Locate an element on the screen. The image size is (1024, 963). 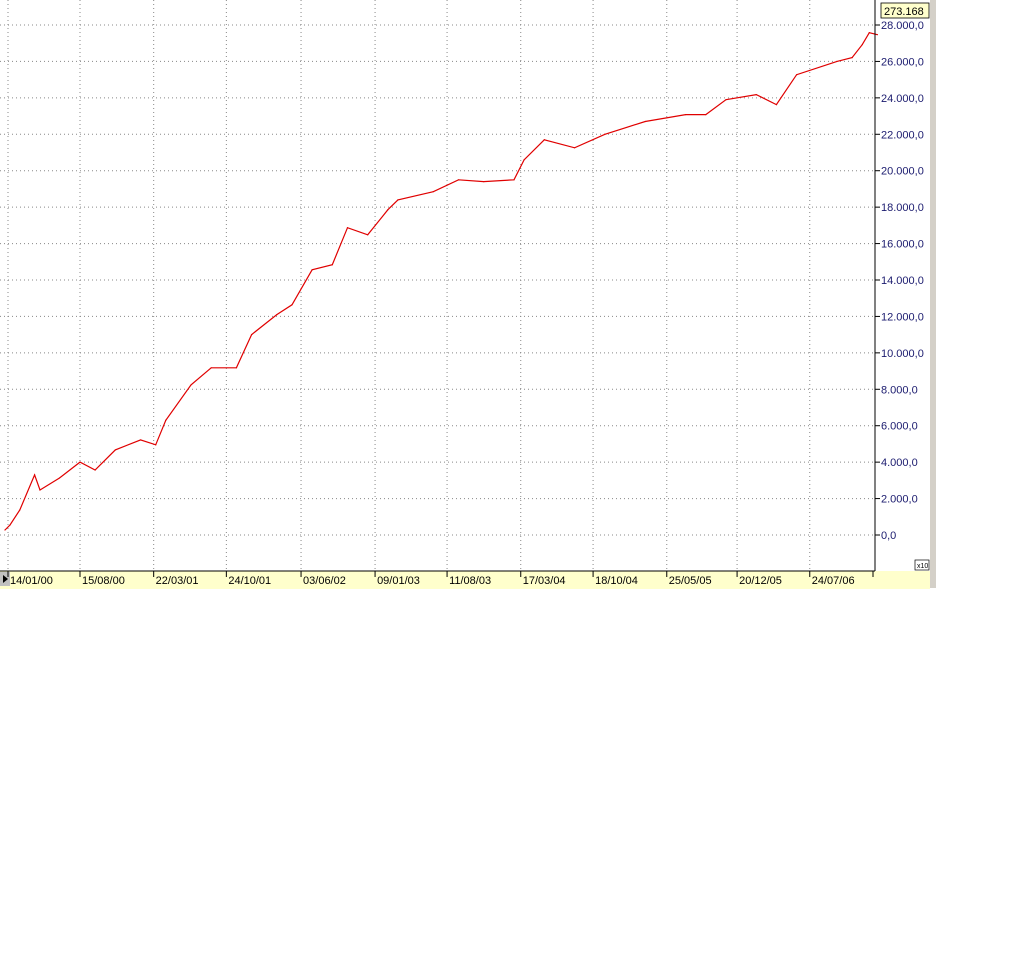
y-tick-label: 14.000,0 is located at coordinates (902, 281).